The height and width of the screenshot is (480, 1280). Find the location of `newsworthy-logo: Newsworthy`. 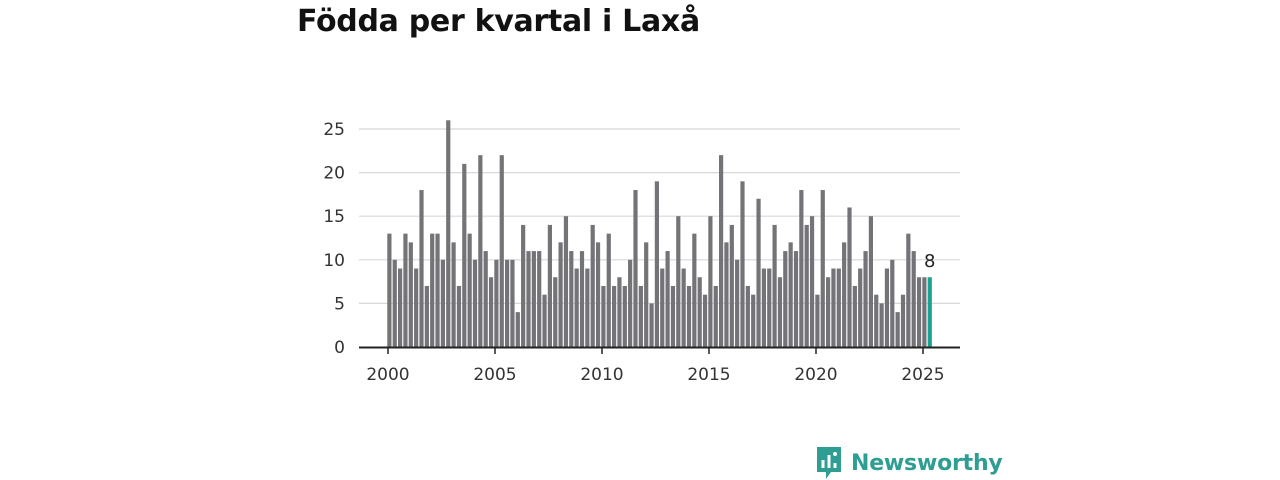

newsworthy-logo: Newsworthy is located at coordinates (909, 463).